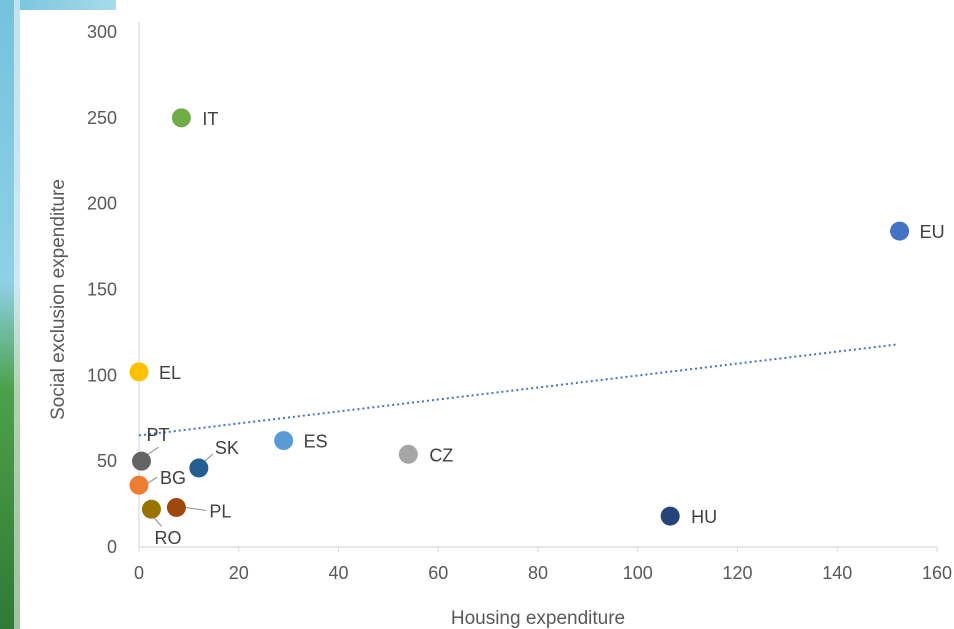  I want to click on point-leader-pl, so click(196, 509).